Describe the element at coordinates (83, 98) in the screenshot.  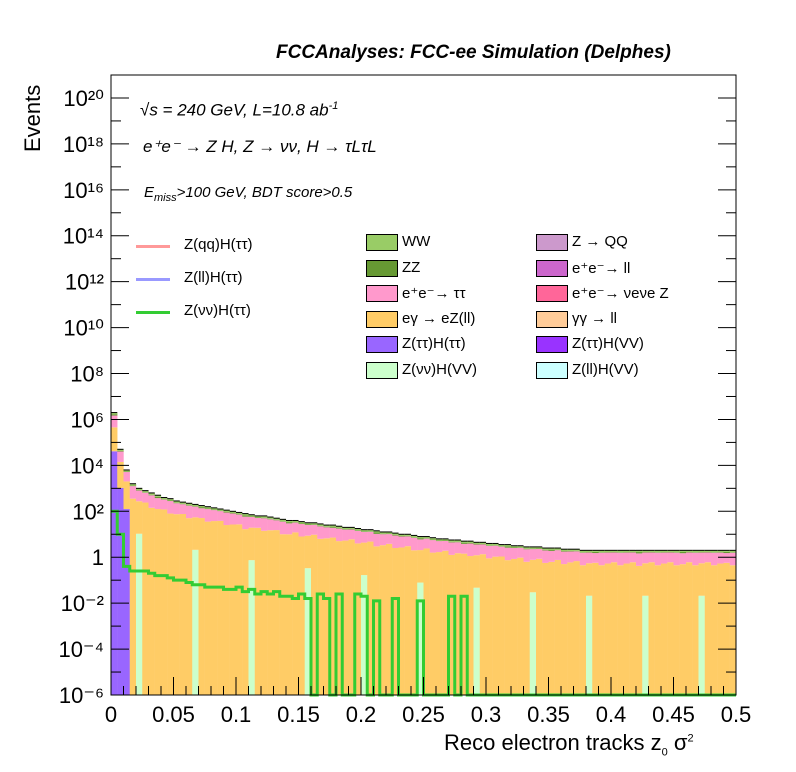
I see `y-tick-label: 10²⁰` at that location.